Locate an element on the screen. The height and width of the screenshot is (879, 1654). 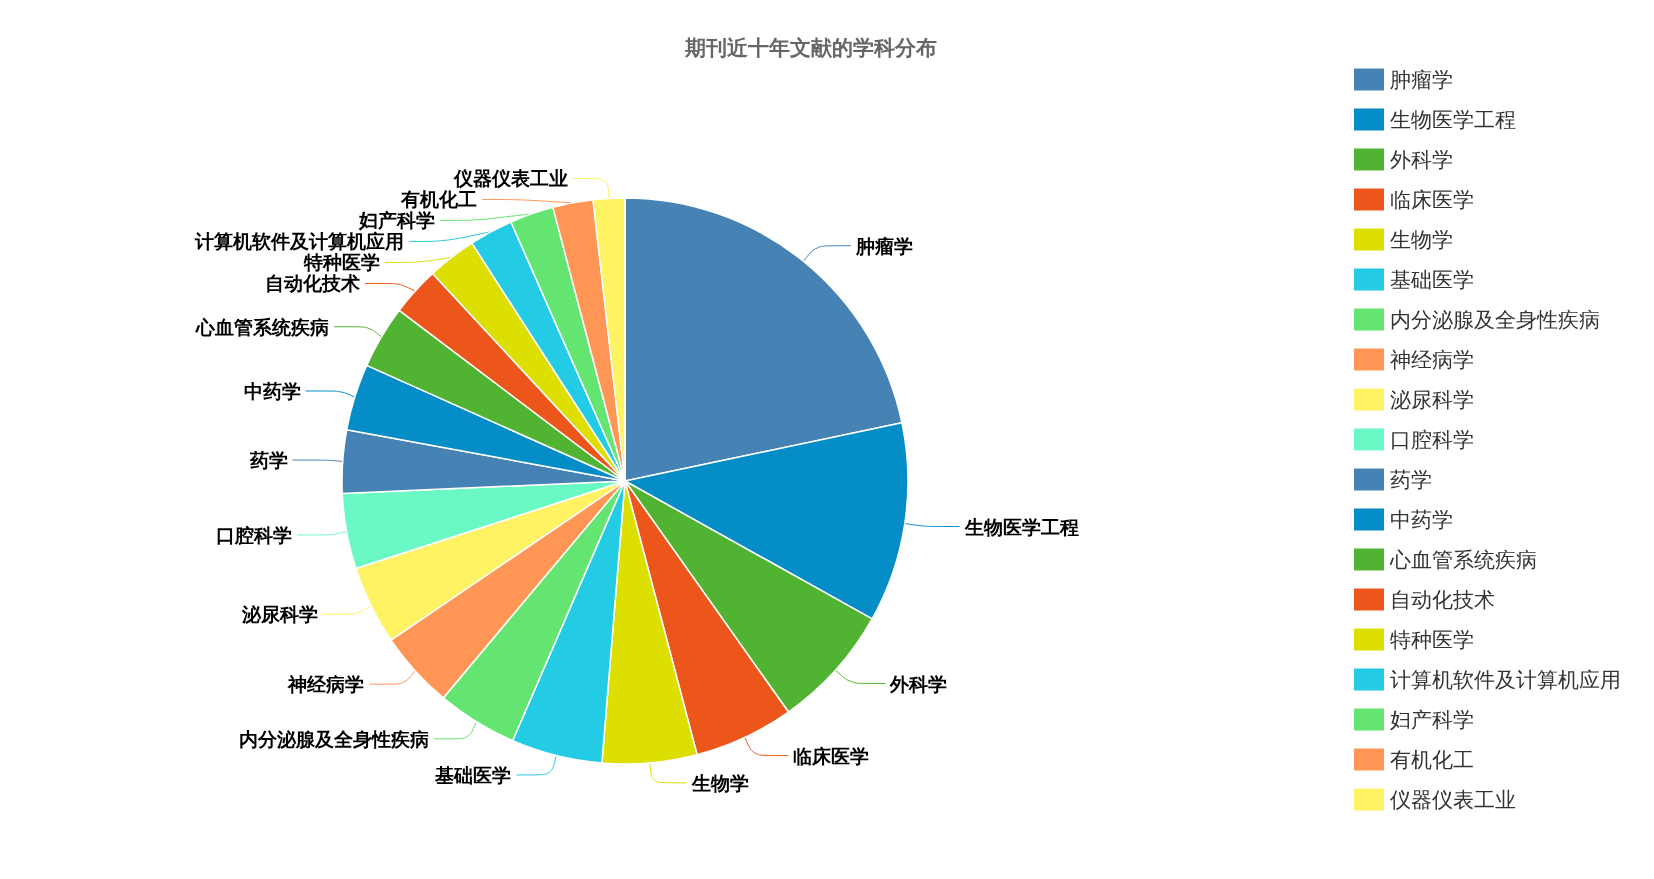
slice-label: 自动化技术 is located at coordinates (313, 283).